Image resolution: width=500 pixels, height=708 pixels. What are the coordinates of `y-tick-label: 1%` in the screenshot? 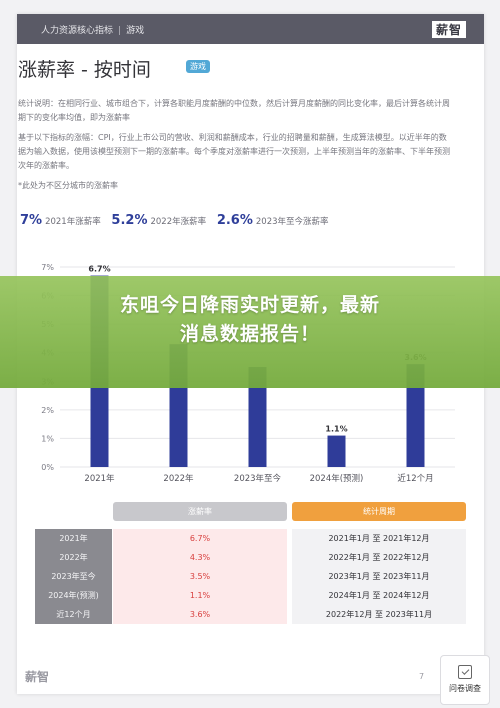 It's located at (47, 438).